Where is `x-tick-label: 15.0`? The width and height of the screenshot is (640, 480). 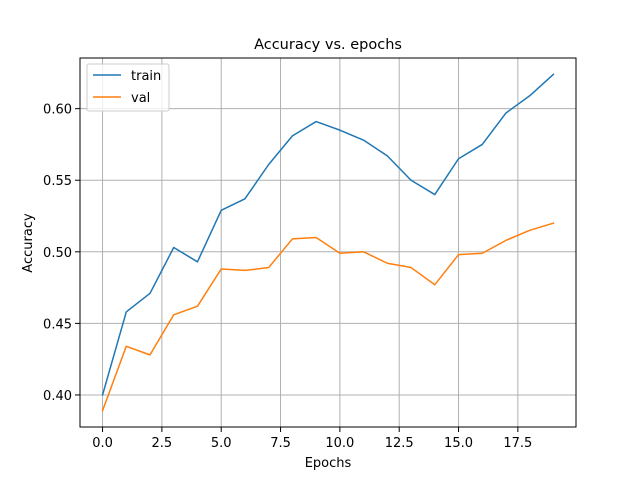
x-tick-label: 15.0 is located at coordinates (458, 443).